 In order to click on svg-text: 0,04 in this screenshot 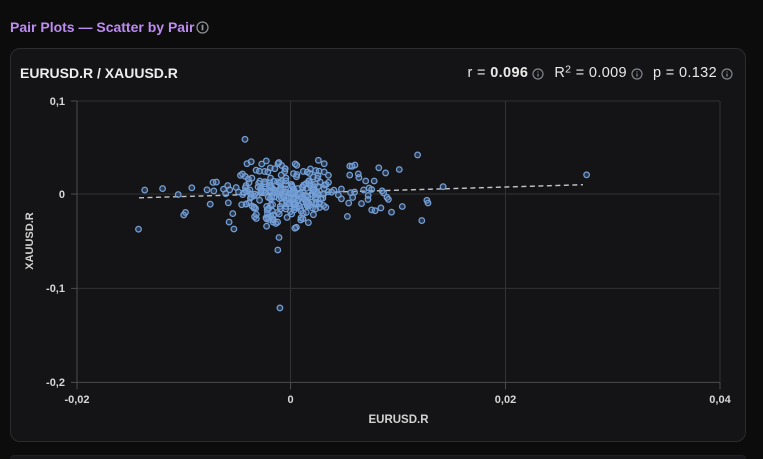, I will do `click(720, 400)`.